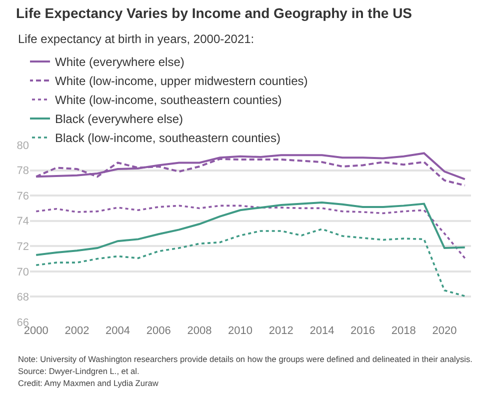 The height and width of the screenshot is (399, 500). What do you see at coordinates (89, 383) in the screenshot?
I see `text: Credit: Amy Maxmen and Lydia Zuraw` at bounding box center [89, 383].